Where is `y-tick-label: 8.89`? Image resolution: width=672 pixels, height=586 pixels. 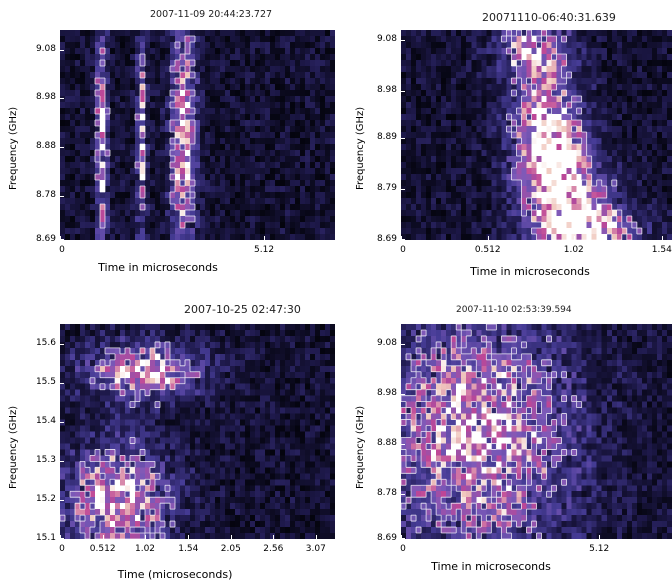
y-tick-label: 8.89 is located at coordinates (386, 136).